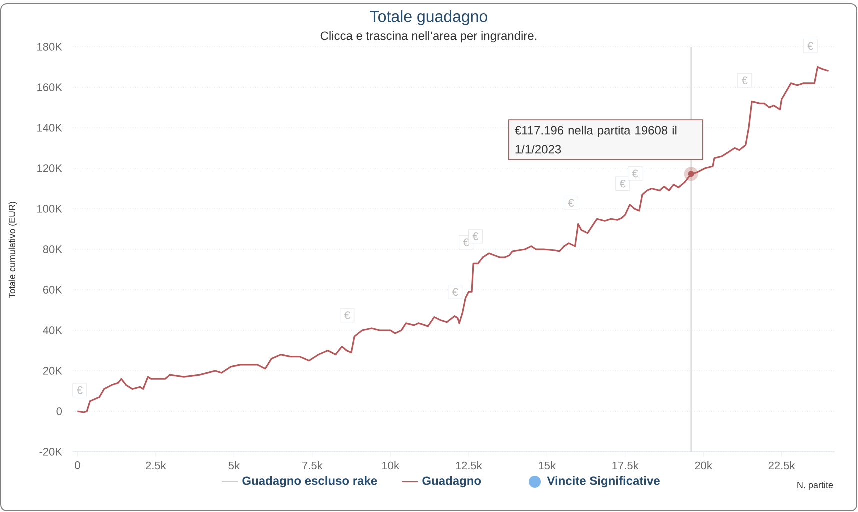 This screenshot has height=512, width=858. What do you see at coordinates (391, 466) in the screenshot?
I see `x-tick-label: 10k` at bounding box center [391, 466].